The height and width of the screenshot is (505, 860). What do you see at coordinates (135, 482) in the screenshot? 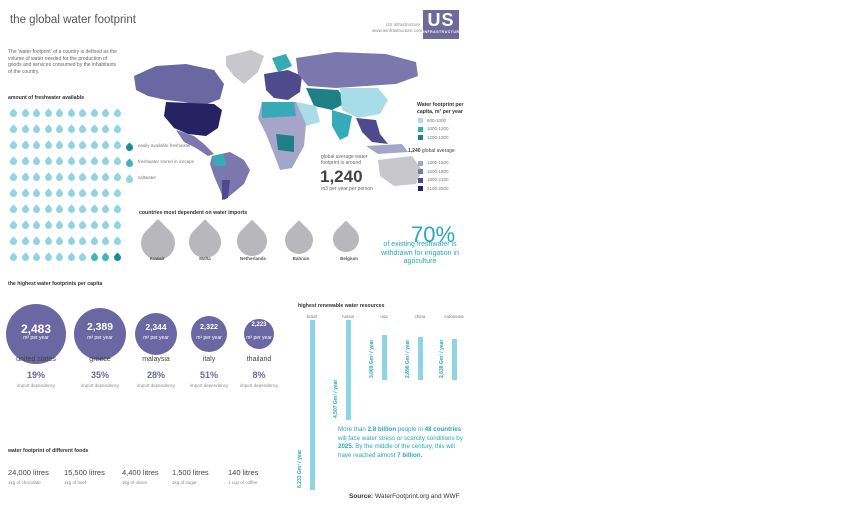
I see `food-label: 1kg of olives` at bounding box center [135, 482].